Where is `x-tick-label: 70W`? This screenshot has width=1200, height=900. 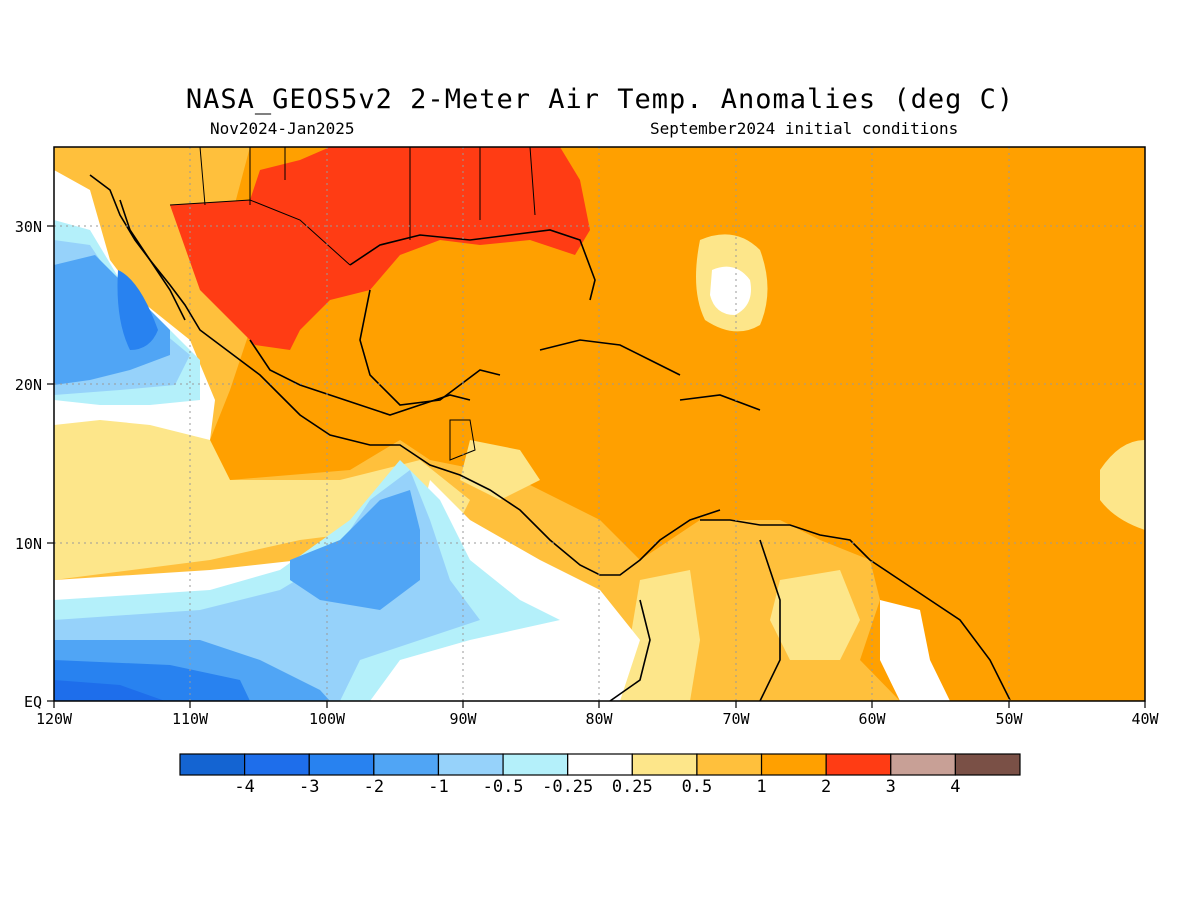 x-tick-label: 70W is located at coordinates (736, 719).